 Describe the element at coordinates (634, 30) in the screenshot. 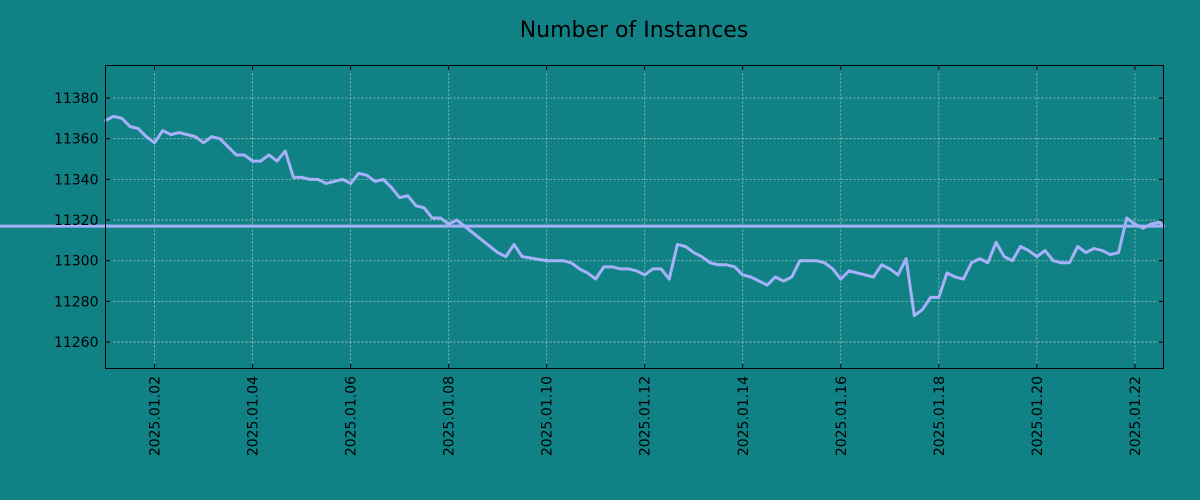

I see `chart-title: Number of Instances` at that location.